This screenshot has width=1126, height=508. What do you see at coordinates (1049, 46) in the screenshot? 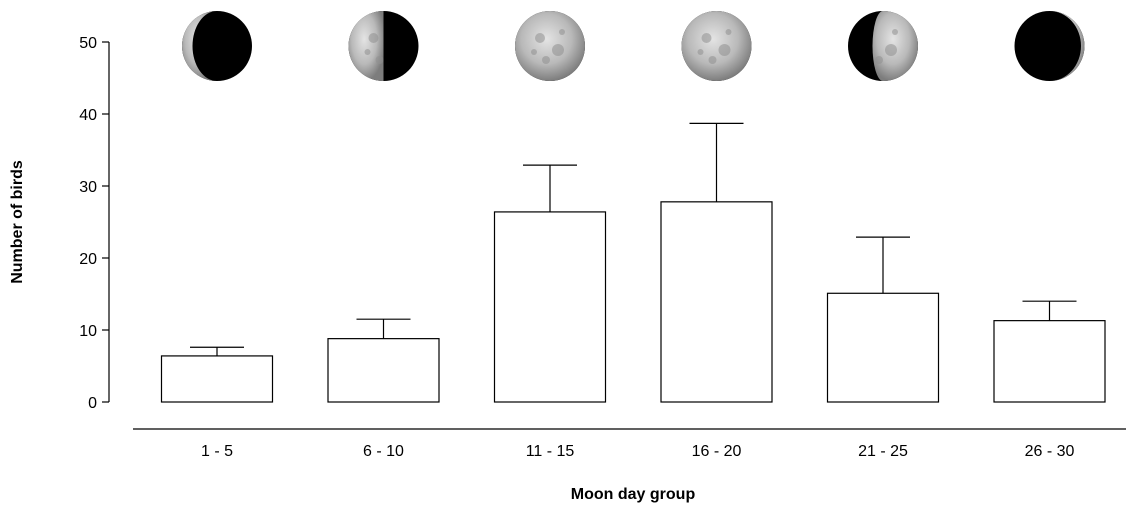
I see `new-moon-moon-icon` at bounding box center [1049, 46].